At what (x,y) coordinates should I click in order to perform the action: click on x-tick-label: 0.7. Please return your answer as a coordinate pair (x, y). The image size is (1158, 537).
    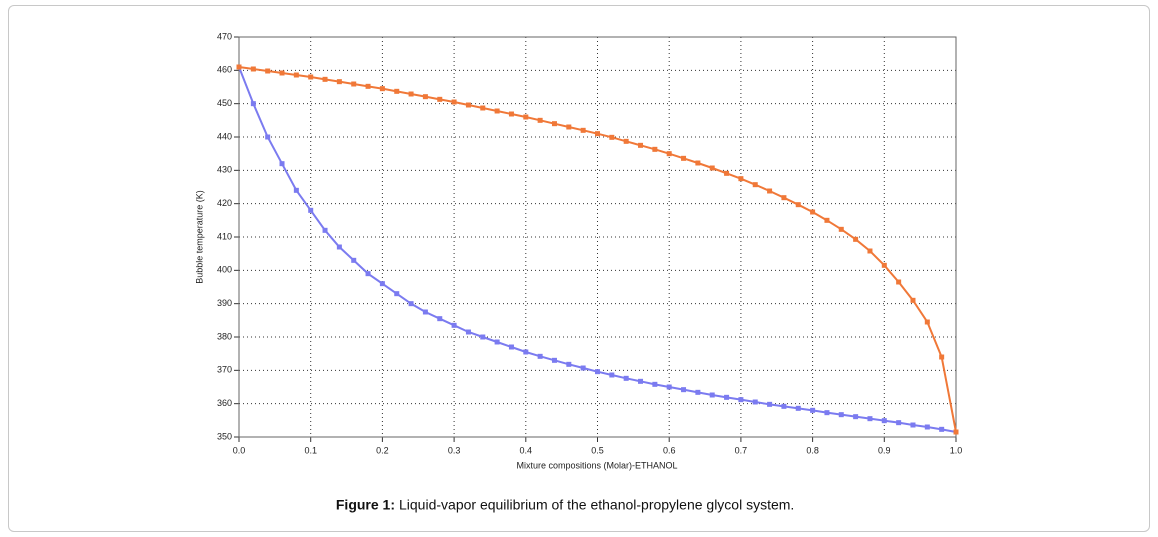
    Looking at the image, I should click on (741, 450).